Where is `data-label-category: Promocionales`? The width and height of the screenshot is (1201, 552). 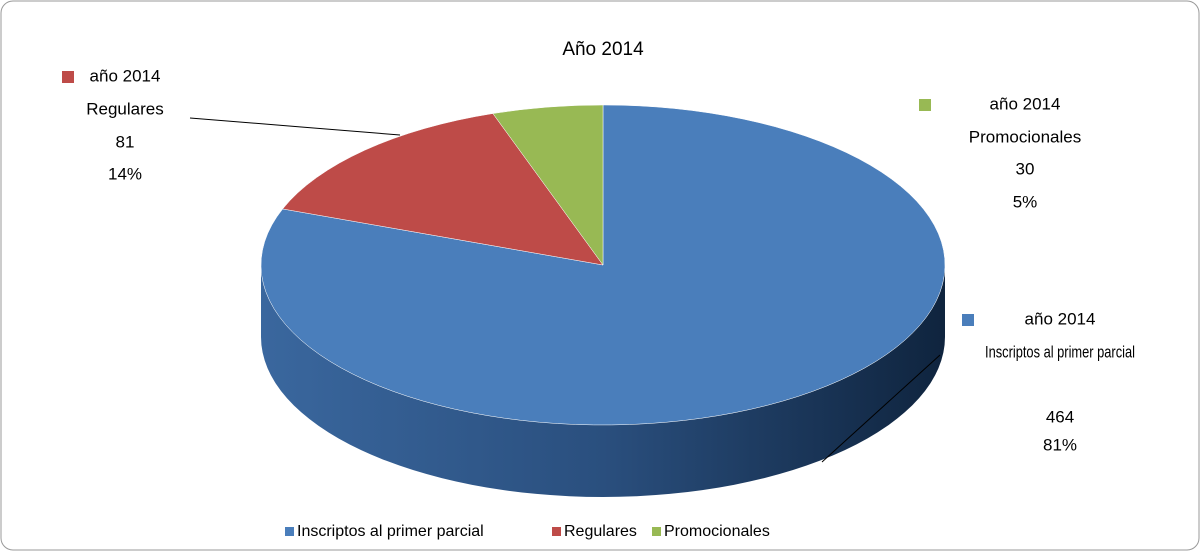
data-label-category: Promocionales is located at coordinates (1025, 136).